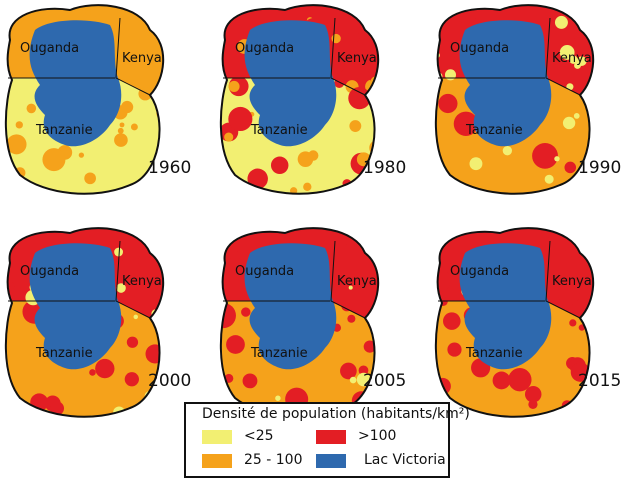  Describe the element at coordinates (336, 414) in the screenshot. I see `legend-title: Densité de population (habitants/km²)` at that location.